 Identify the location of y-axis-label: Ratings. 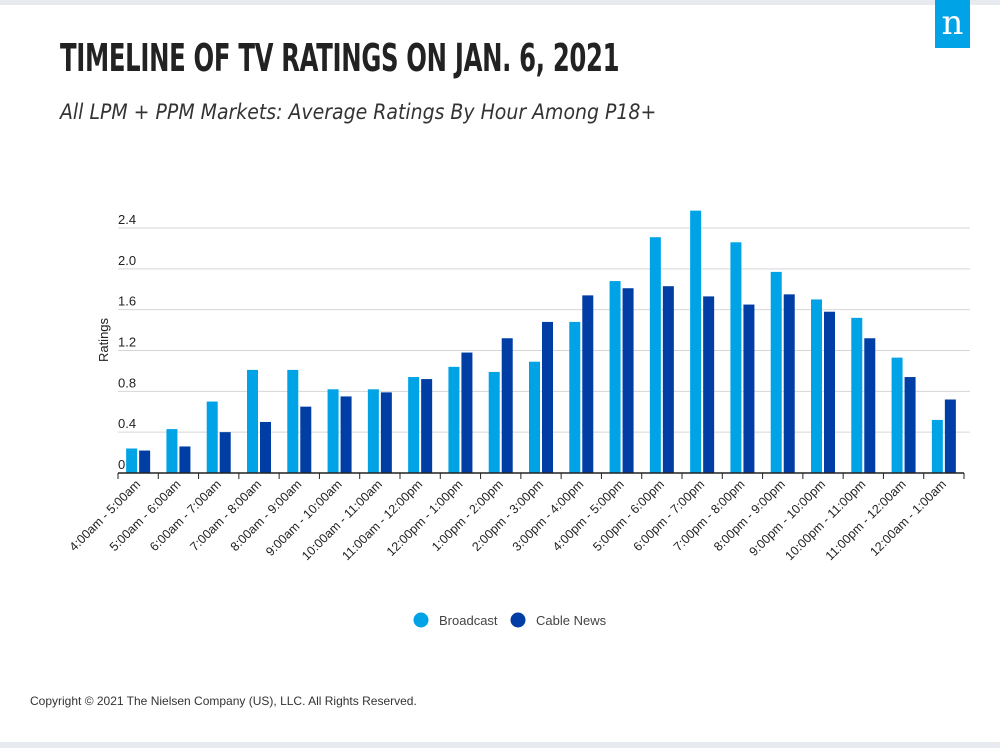
(103, 339).